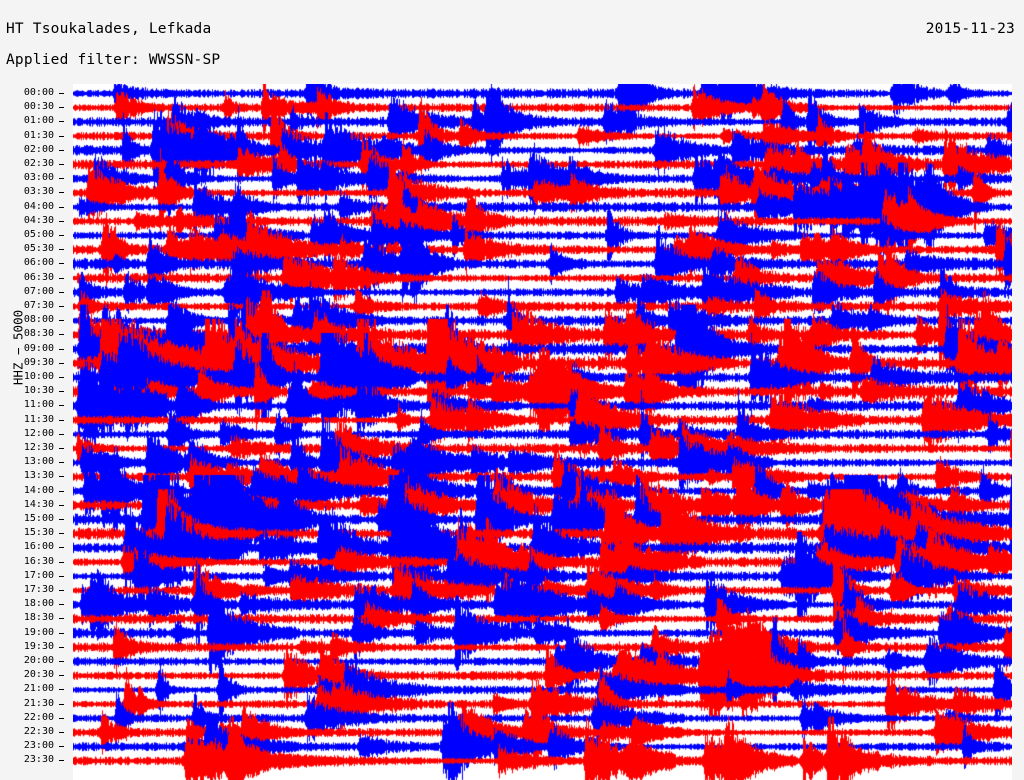 The height and width of the screenshot is (780, 1024). What do you see at coordinates (38, 121) in the screenshot?
I see `time-tick-label: 01:00` at bounding box center [38, 121].